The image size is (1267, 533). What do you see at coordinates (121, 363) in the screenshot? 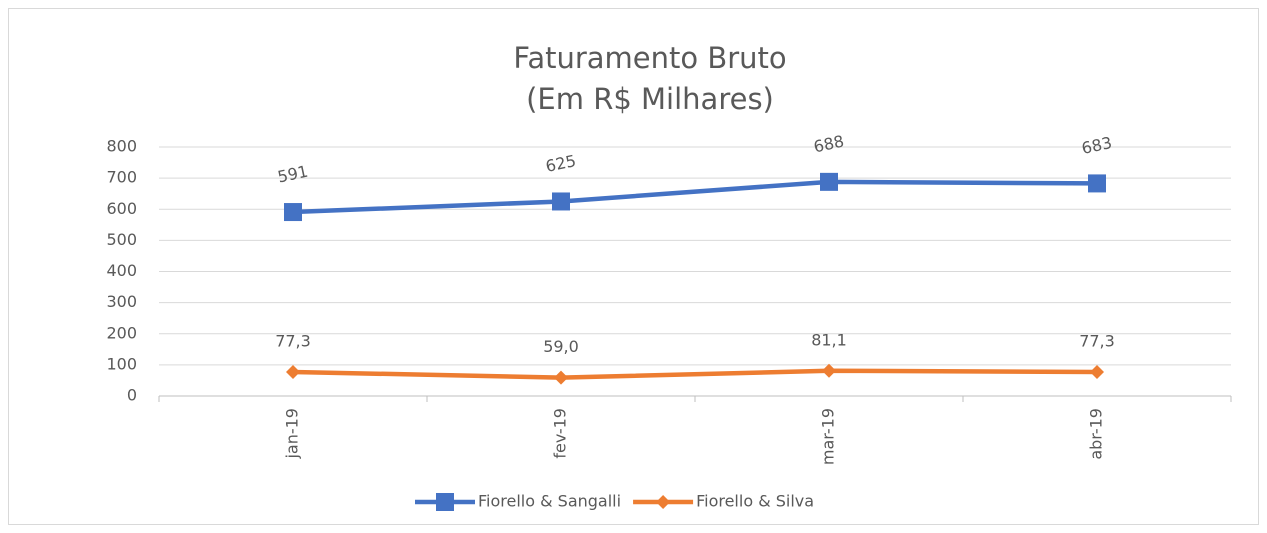
I see `y-tick-label: 100` at bounding box center [121, 363].